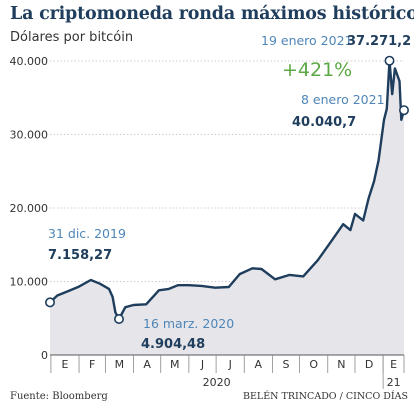 The width and height of the screenshot is (414, 409). What do you see at coordinates (325, 396) in the screenshot?
I see `credit-note: BELÉN TRINCADO / CINCO DÍAS` at bounding box center [325, 396].